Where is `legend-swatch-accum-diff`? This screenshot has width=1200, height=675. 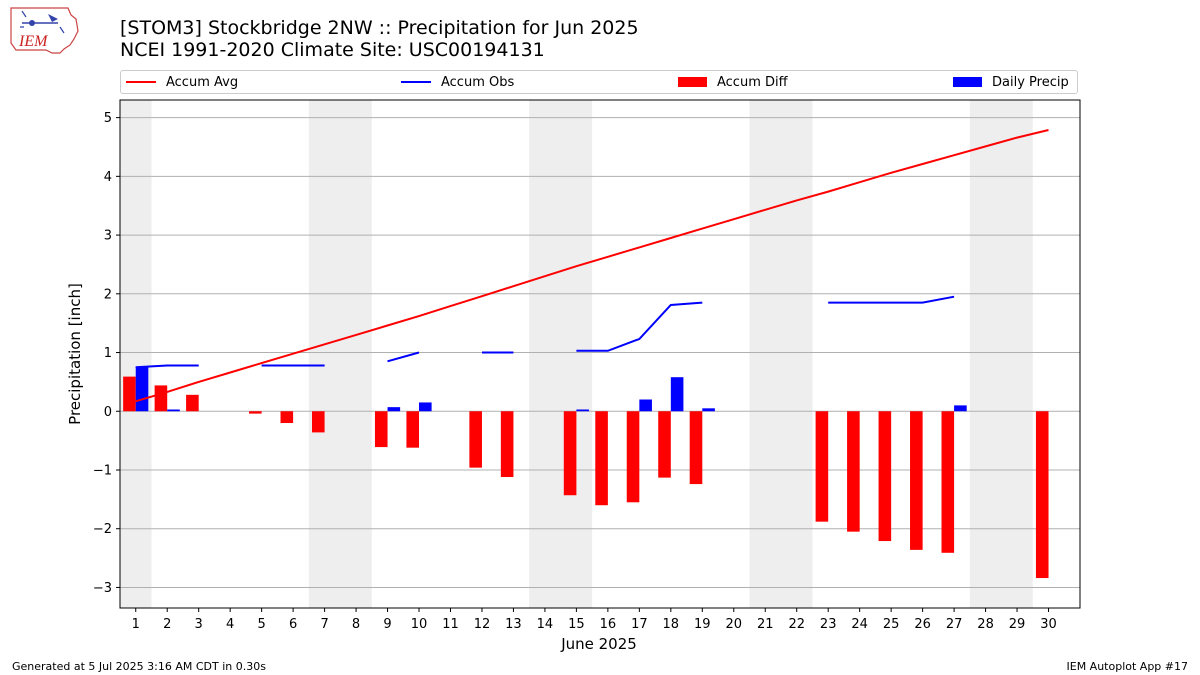
legend-swatch-accum-diff is located at coordinates (692, 82).